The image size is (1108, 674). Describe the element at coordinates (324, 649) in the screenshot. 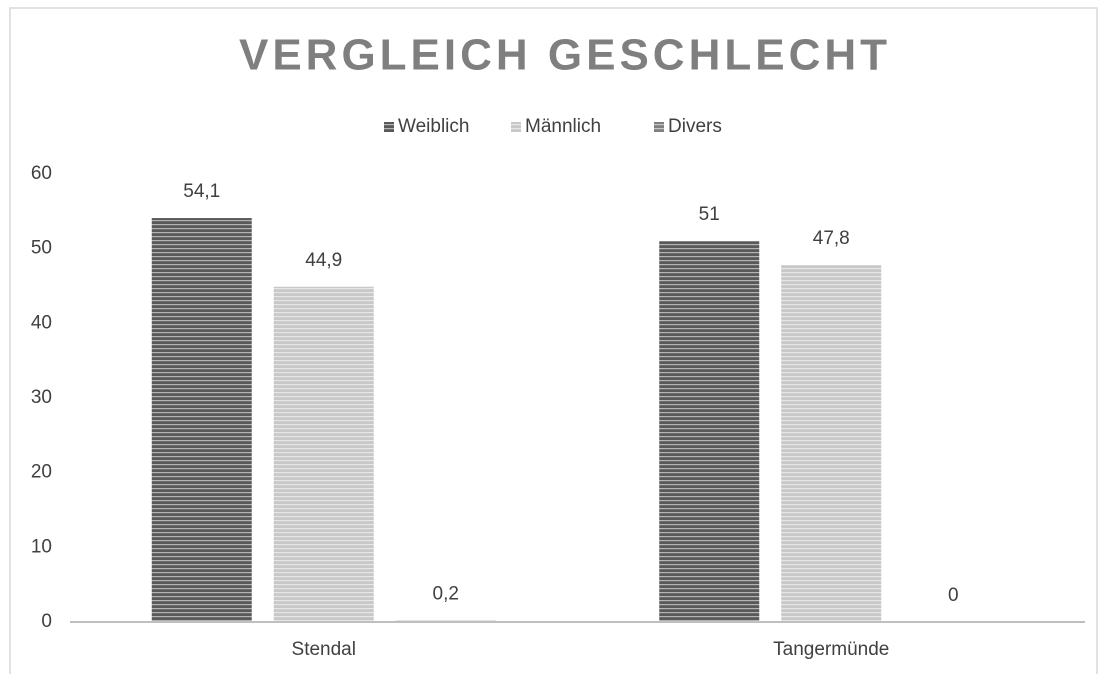

I see `x-tick-label: Stendal` at that location.